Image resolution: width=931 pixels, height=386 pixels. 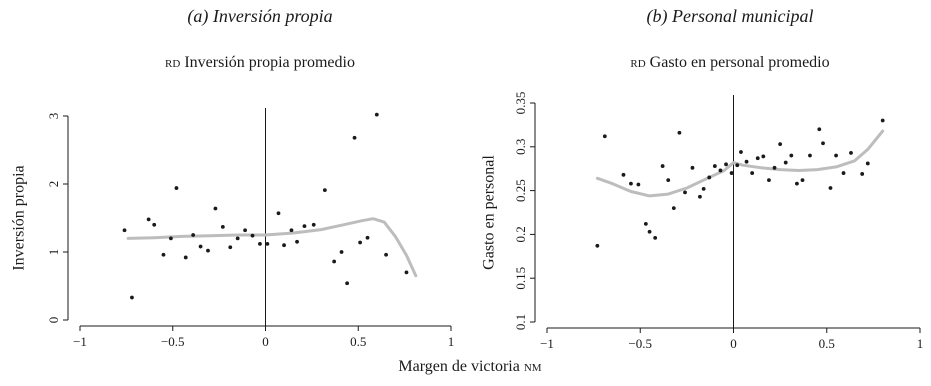 I want to click on panel-a-y-tick-label: 0, so click(x=53, y=320).